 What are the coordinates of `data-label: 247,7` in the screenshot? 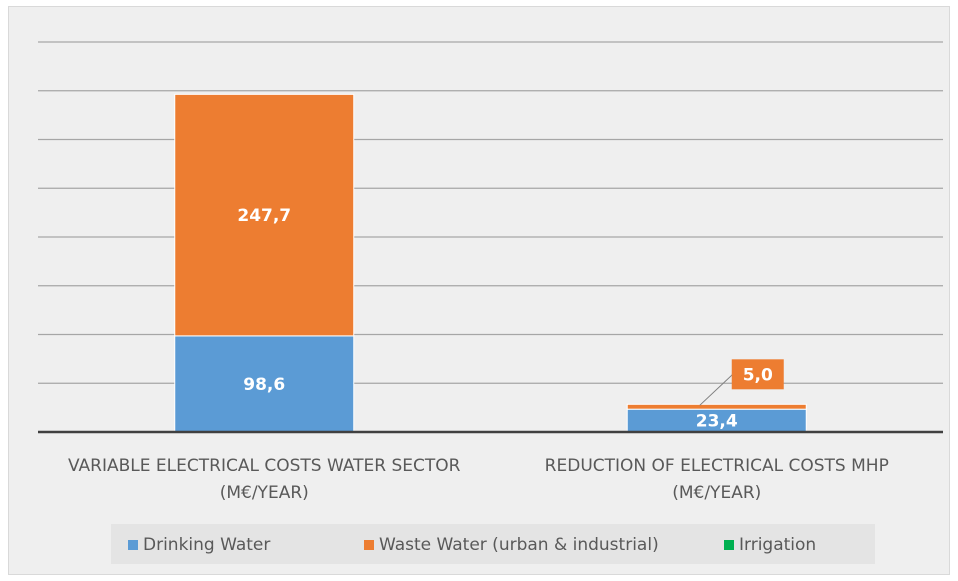 It's located at (264, 216).